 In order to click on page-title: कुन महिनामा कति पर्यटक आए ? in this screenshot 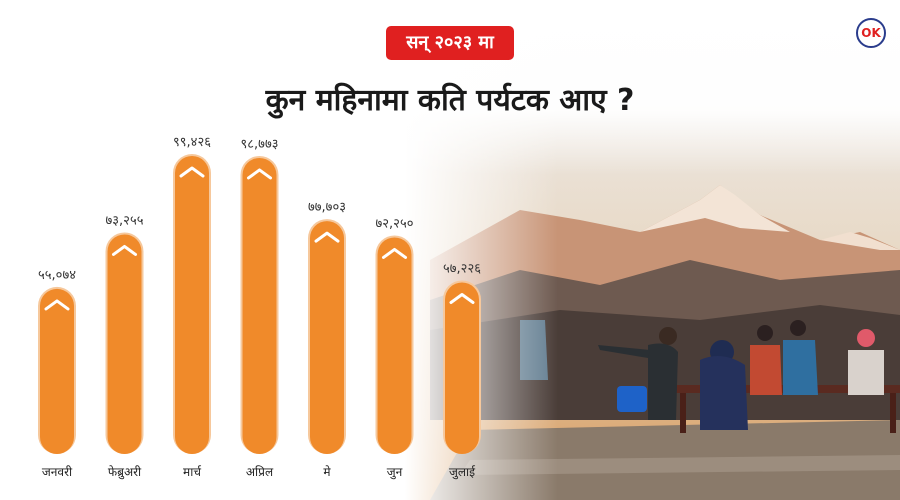, I will do `click(450, 100)`.